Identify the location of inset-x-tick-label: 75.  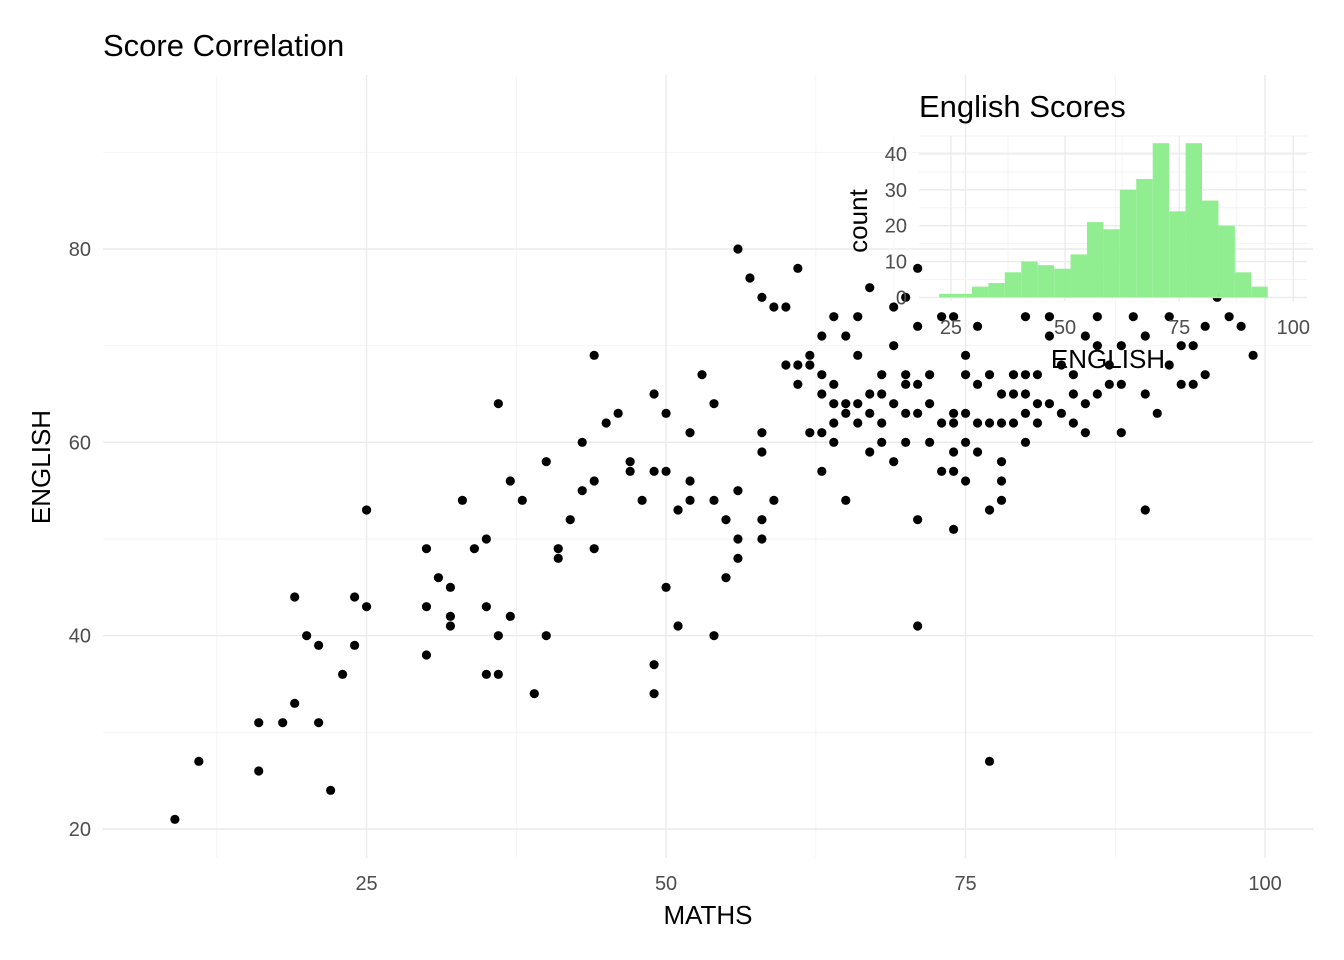
(1179, 328).